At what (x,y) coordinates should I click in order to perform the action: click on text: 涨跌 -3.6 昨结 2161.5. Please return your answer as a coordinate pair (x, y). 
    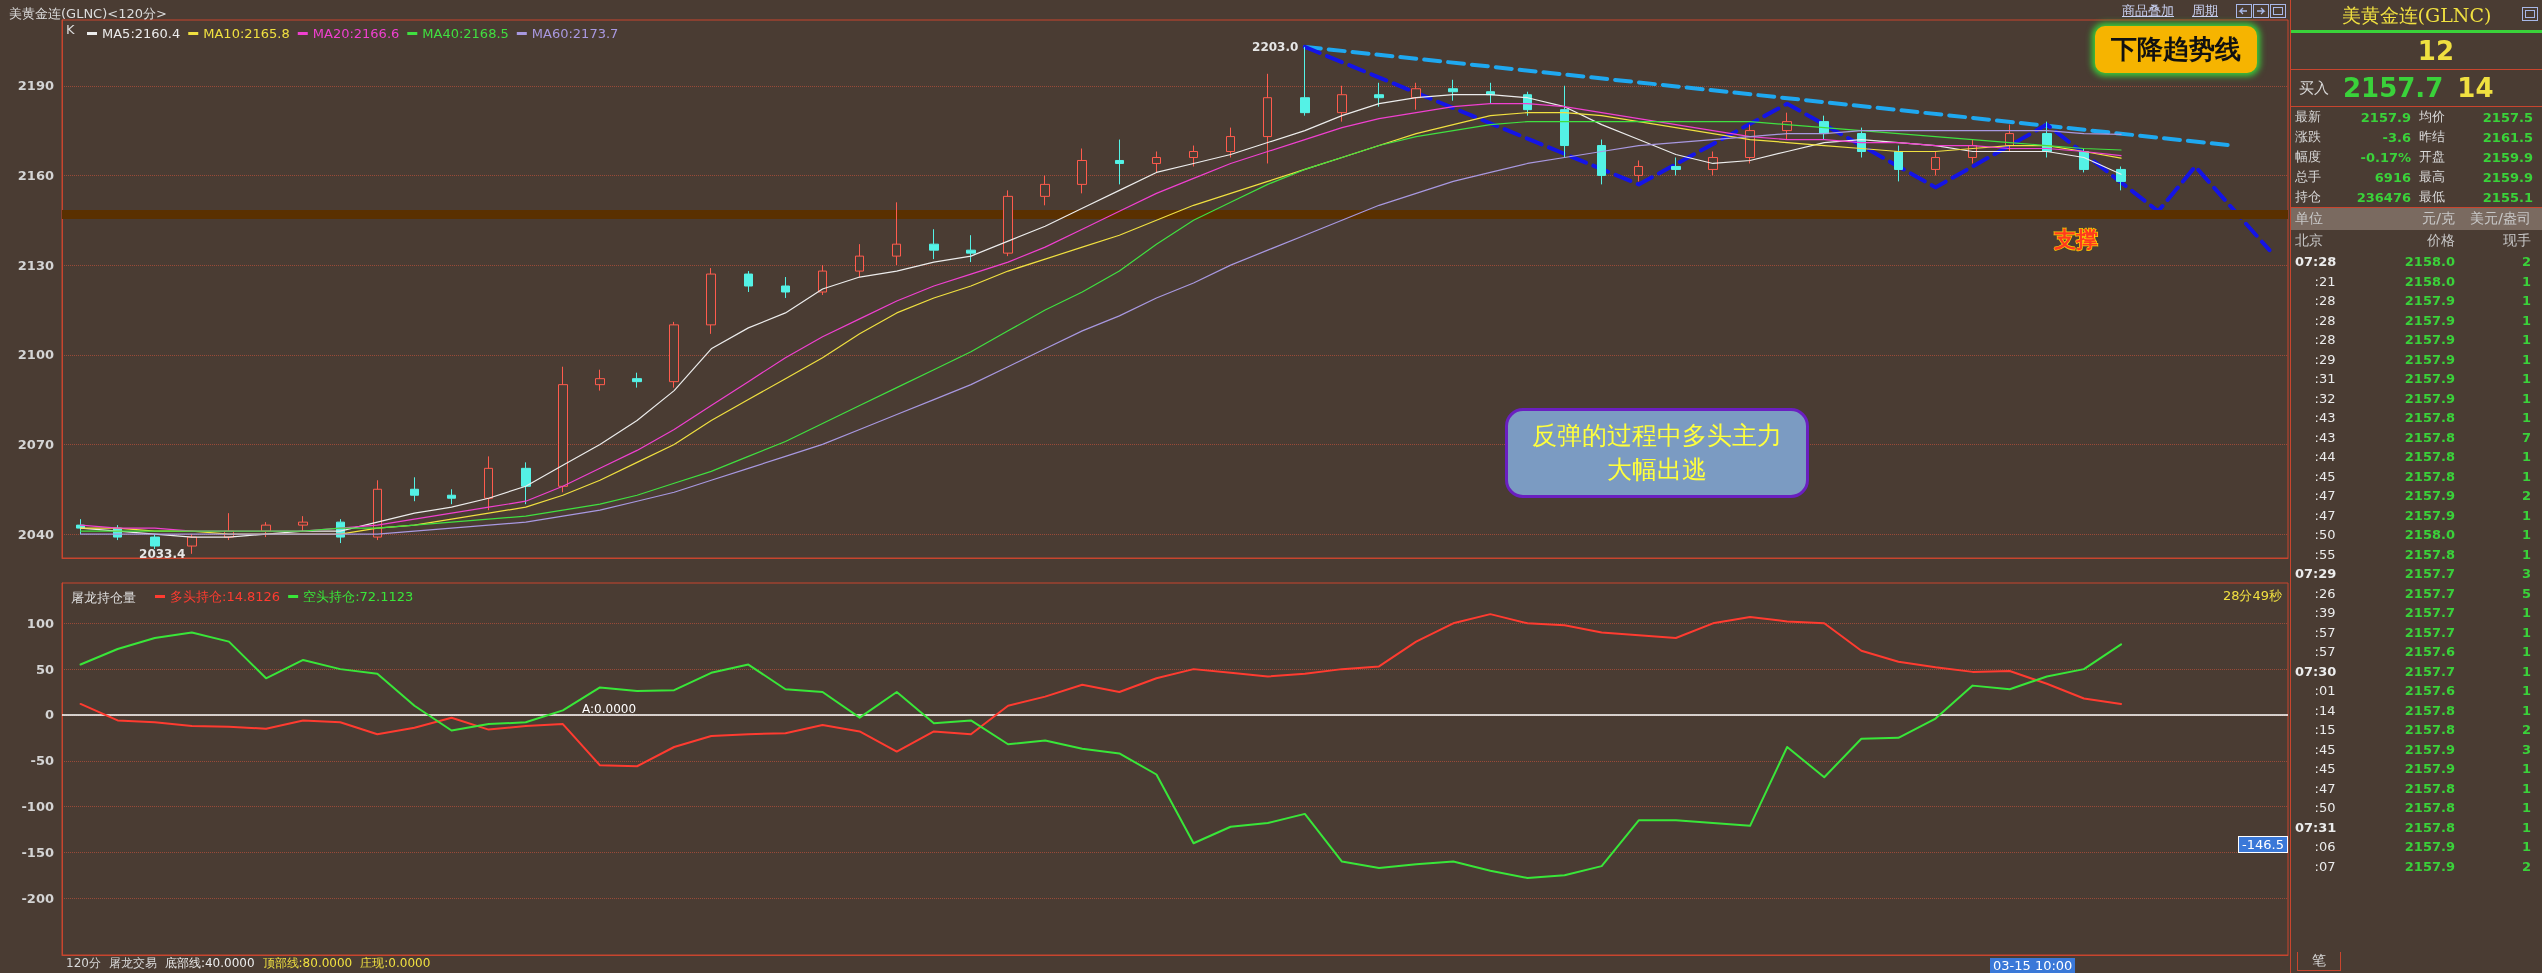
    Looking at the image, I should click on (2414, 137).